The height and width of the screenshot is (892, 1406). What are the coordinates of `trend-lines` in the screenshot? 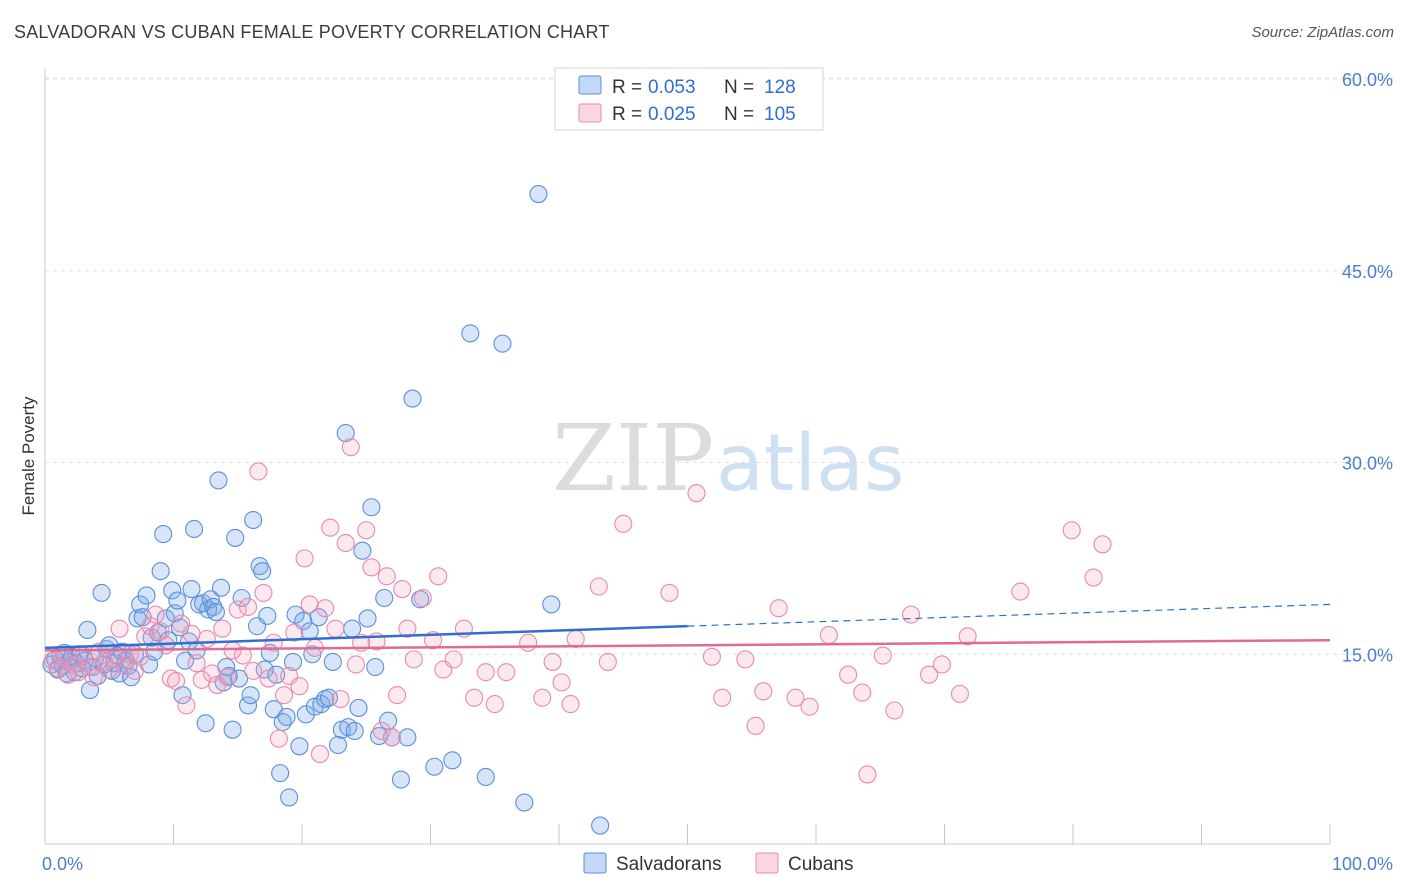 It's located at (687, 627).